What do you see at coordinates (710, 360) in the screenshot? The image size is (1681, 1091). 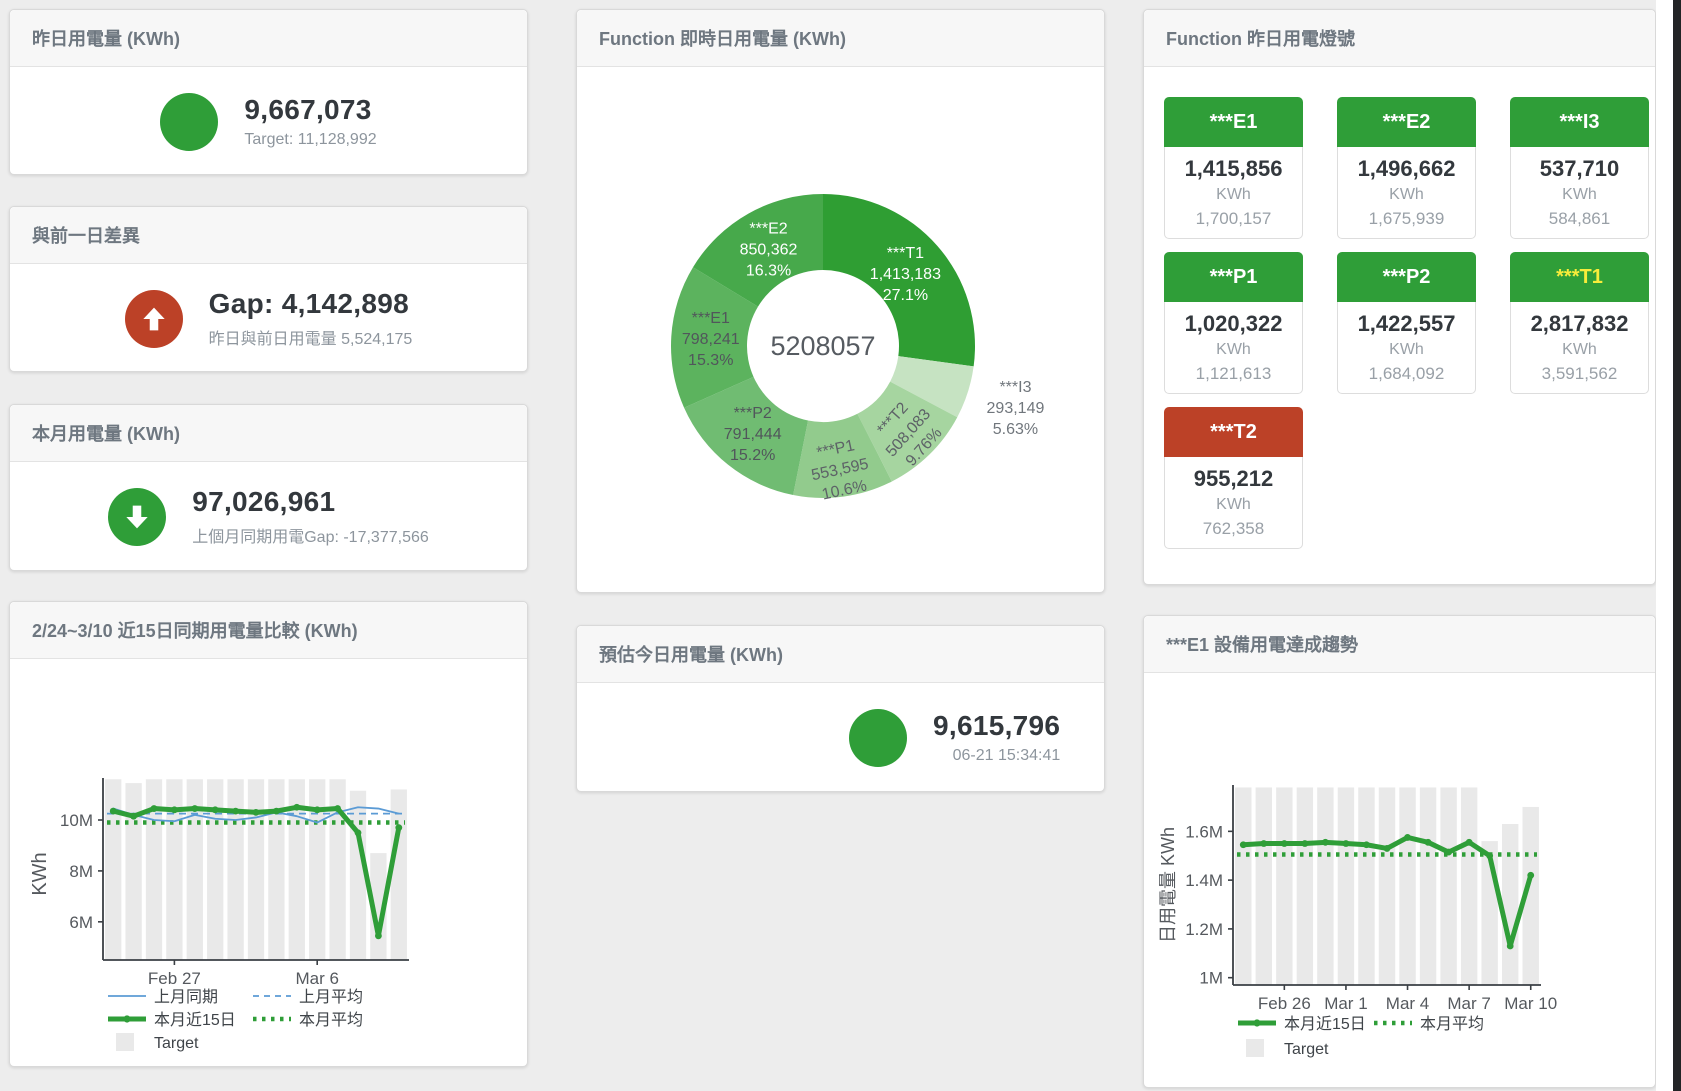 I see `svg-text: 15.3%` at bounding box center [710, 360].